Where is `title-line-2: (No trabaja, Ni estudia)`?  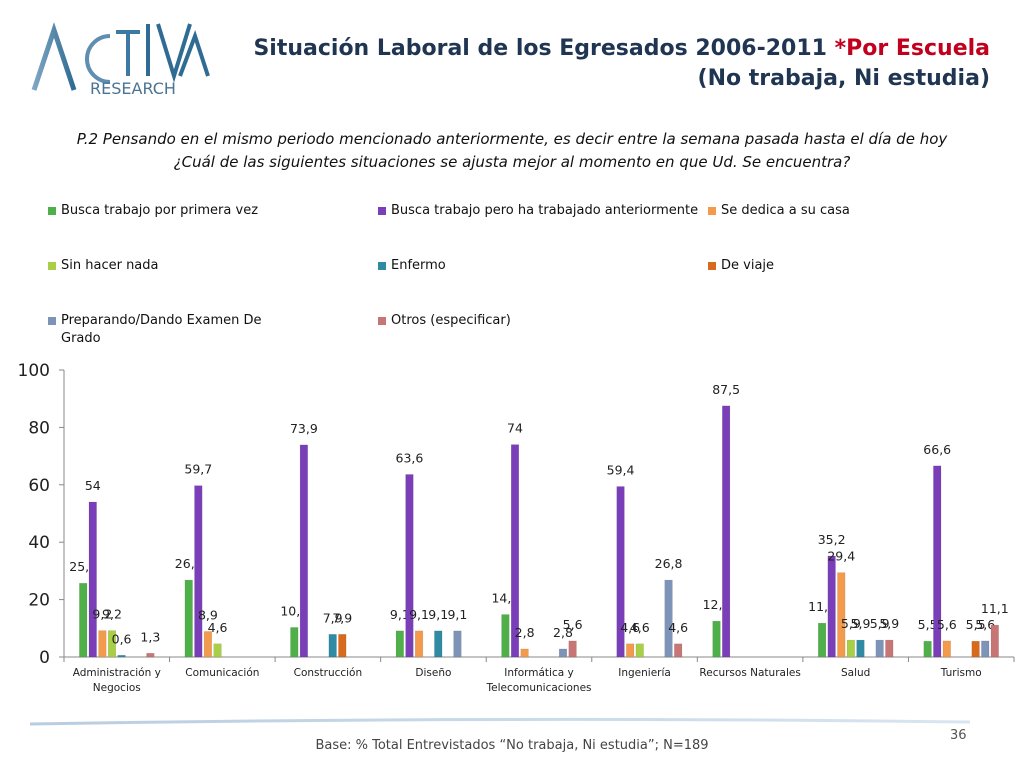 title-line-2: (No trabaja, Ni estudia) is located at coordinates (843, 78).